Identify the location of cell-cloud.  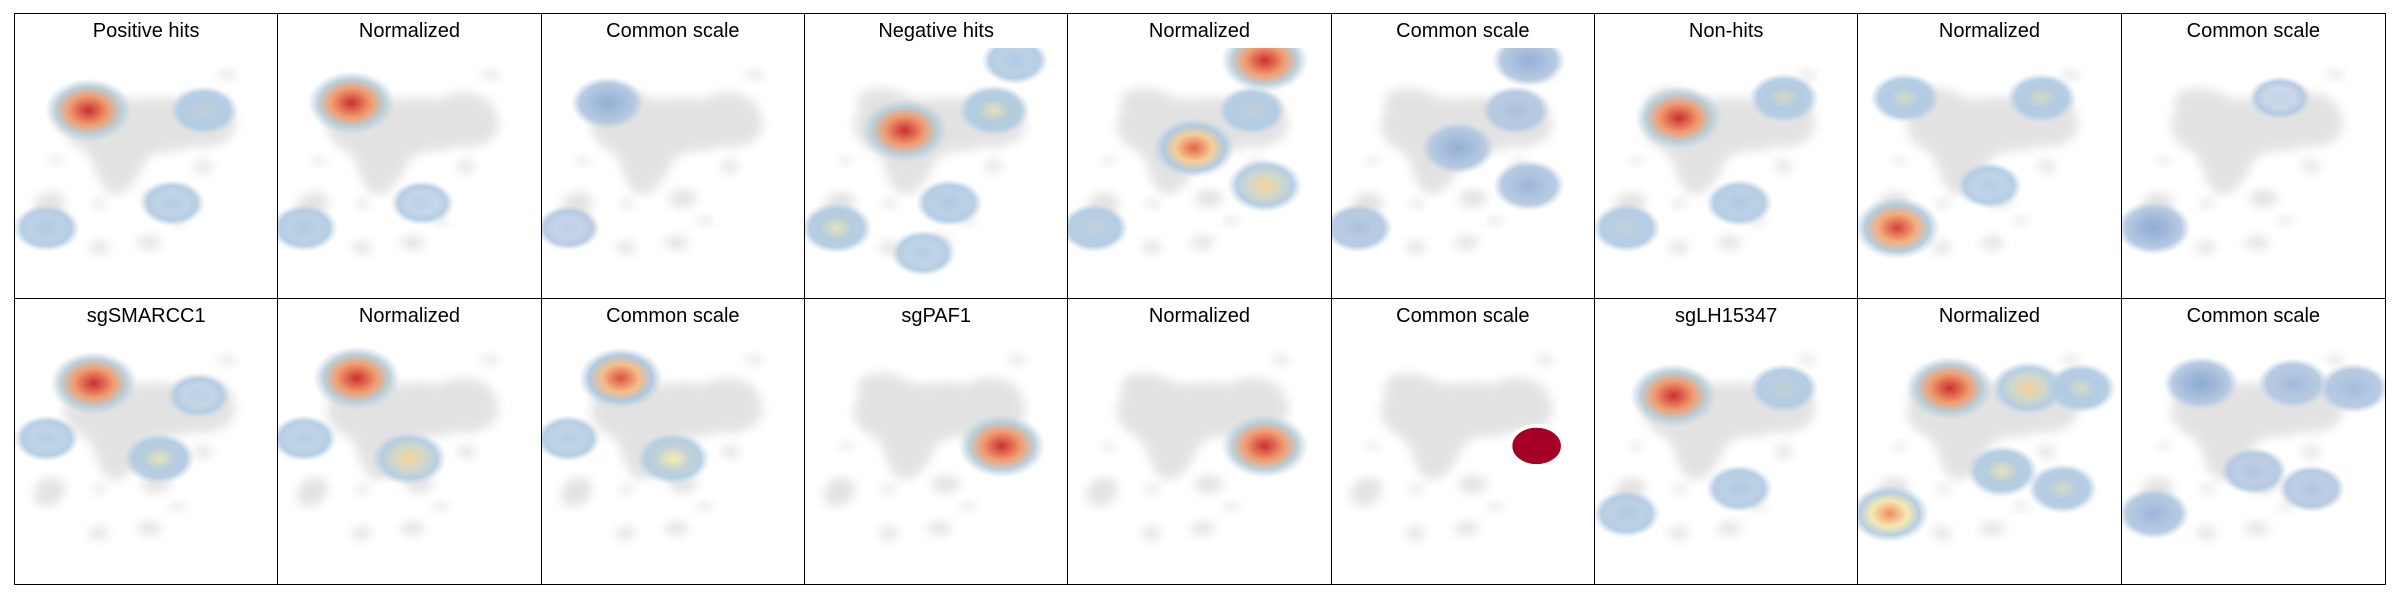
(1451, 448).